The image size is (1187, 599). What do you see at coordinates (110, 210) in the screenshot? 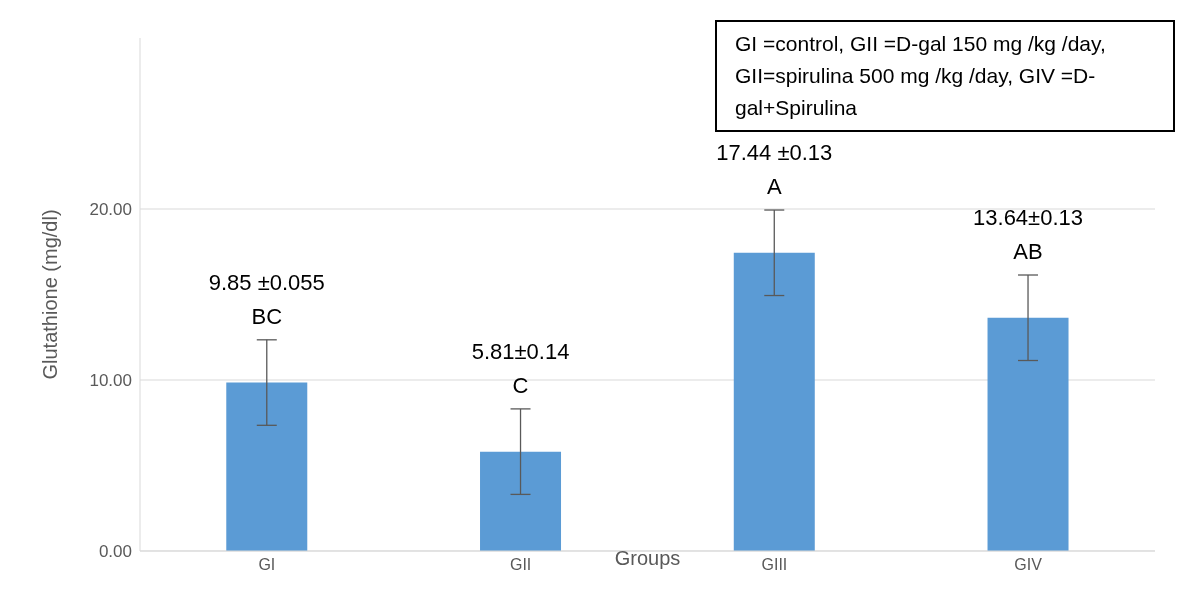
I see `y-tick-label: 20.00` at bounding box center [110, 210].